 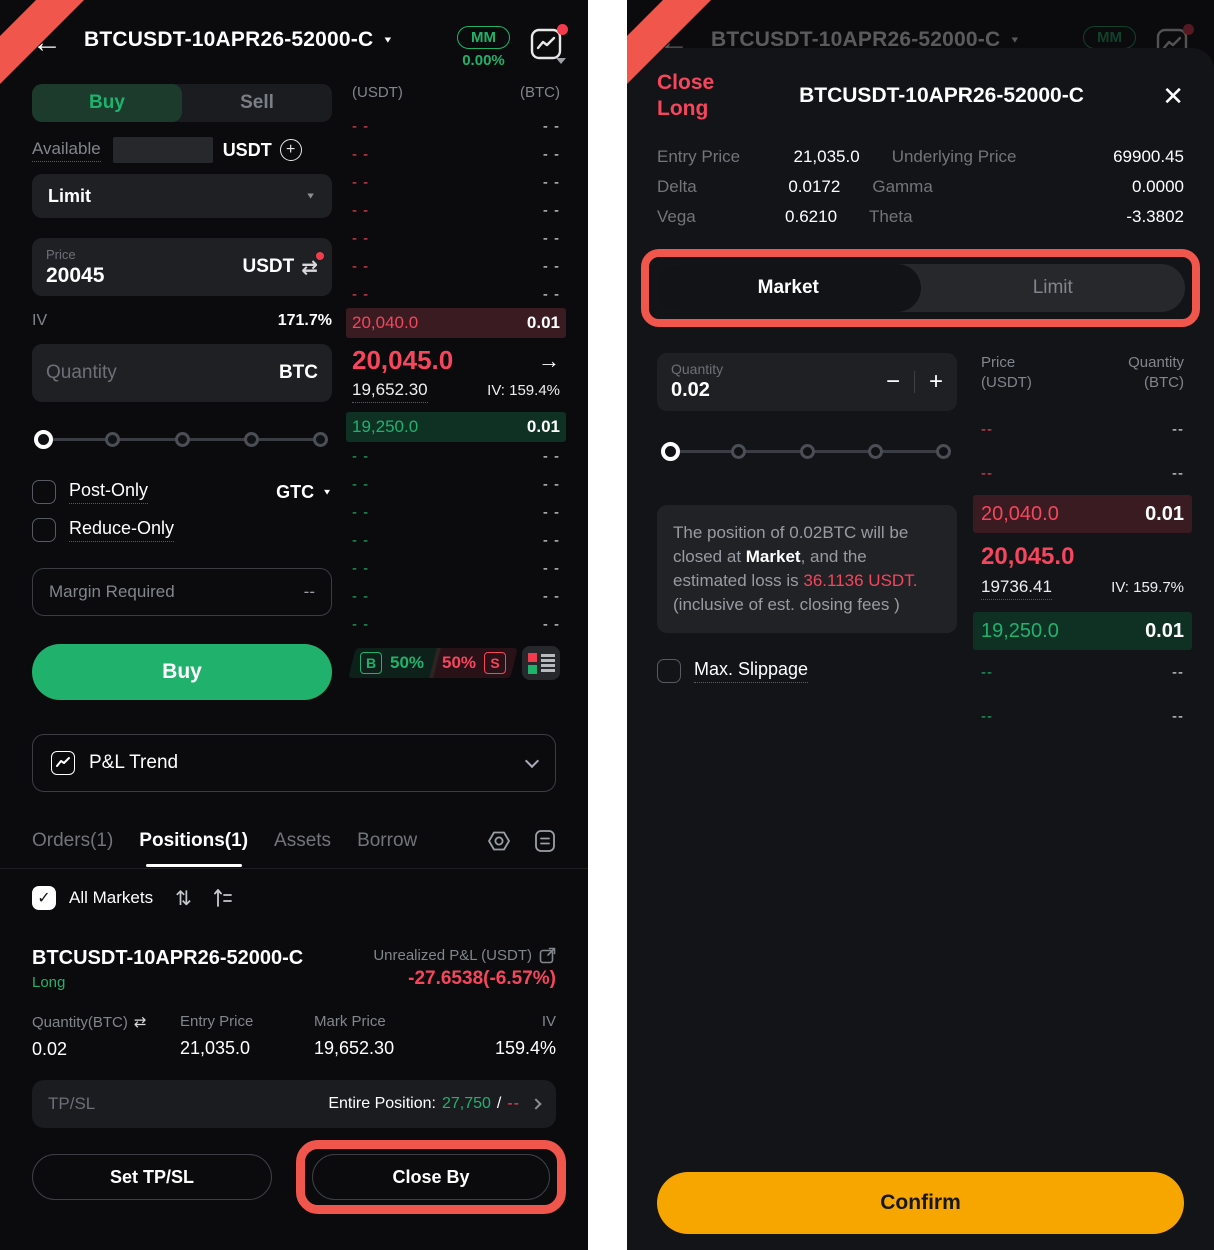 I want to click on bid-price: 19,250.0, so click(x=1020, y=630).